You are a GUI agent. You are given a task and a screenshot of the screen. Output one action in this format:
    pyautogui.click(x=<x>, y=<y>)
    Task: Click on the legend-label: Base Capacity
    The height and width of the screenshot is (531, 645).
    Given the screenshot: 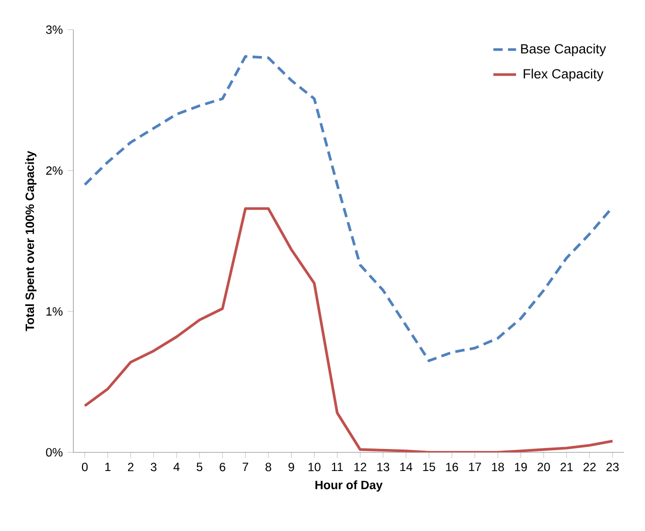 What is the action you would take?
    pyautogui.click(x=563, y=50)
    